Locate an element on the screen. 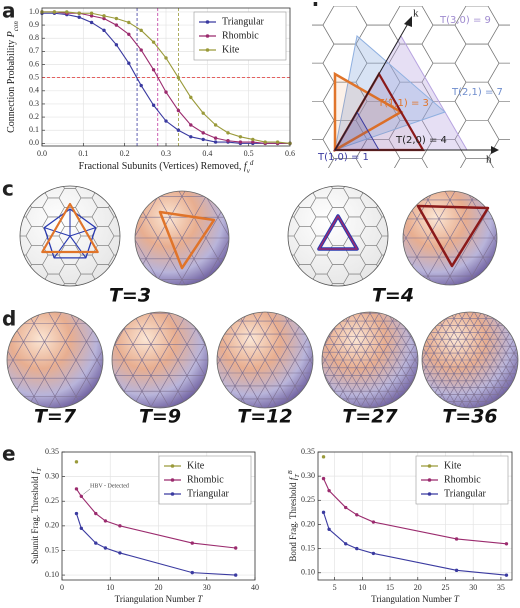 The image size is (520, 608). x-tick-label: 10 is located at coordinates (362, 587).